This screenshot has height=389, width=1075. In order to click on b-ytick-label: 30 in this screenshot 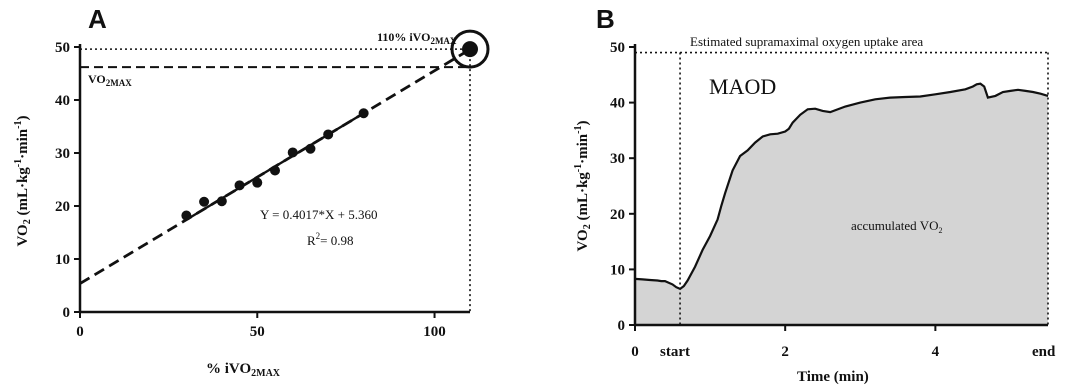, I will do `click(617, 159)`.